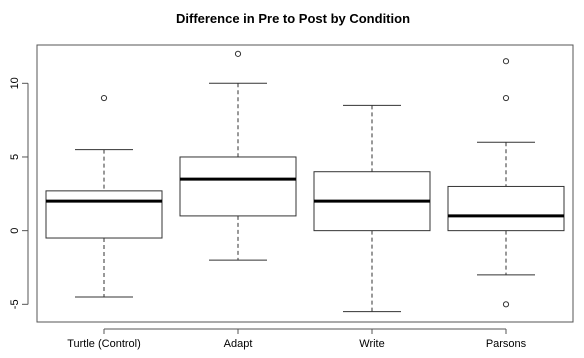 The height and width of the screenshot is (358, 584). Describe the element at coordinates (293, 18) in the screenshot. I see `chart-title: Difference in Pre to Post by Condition` at that location.